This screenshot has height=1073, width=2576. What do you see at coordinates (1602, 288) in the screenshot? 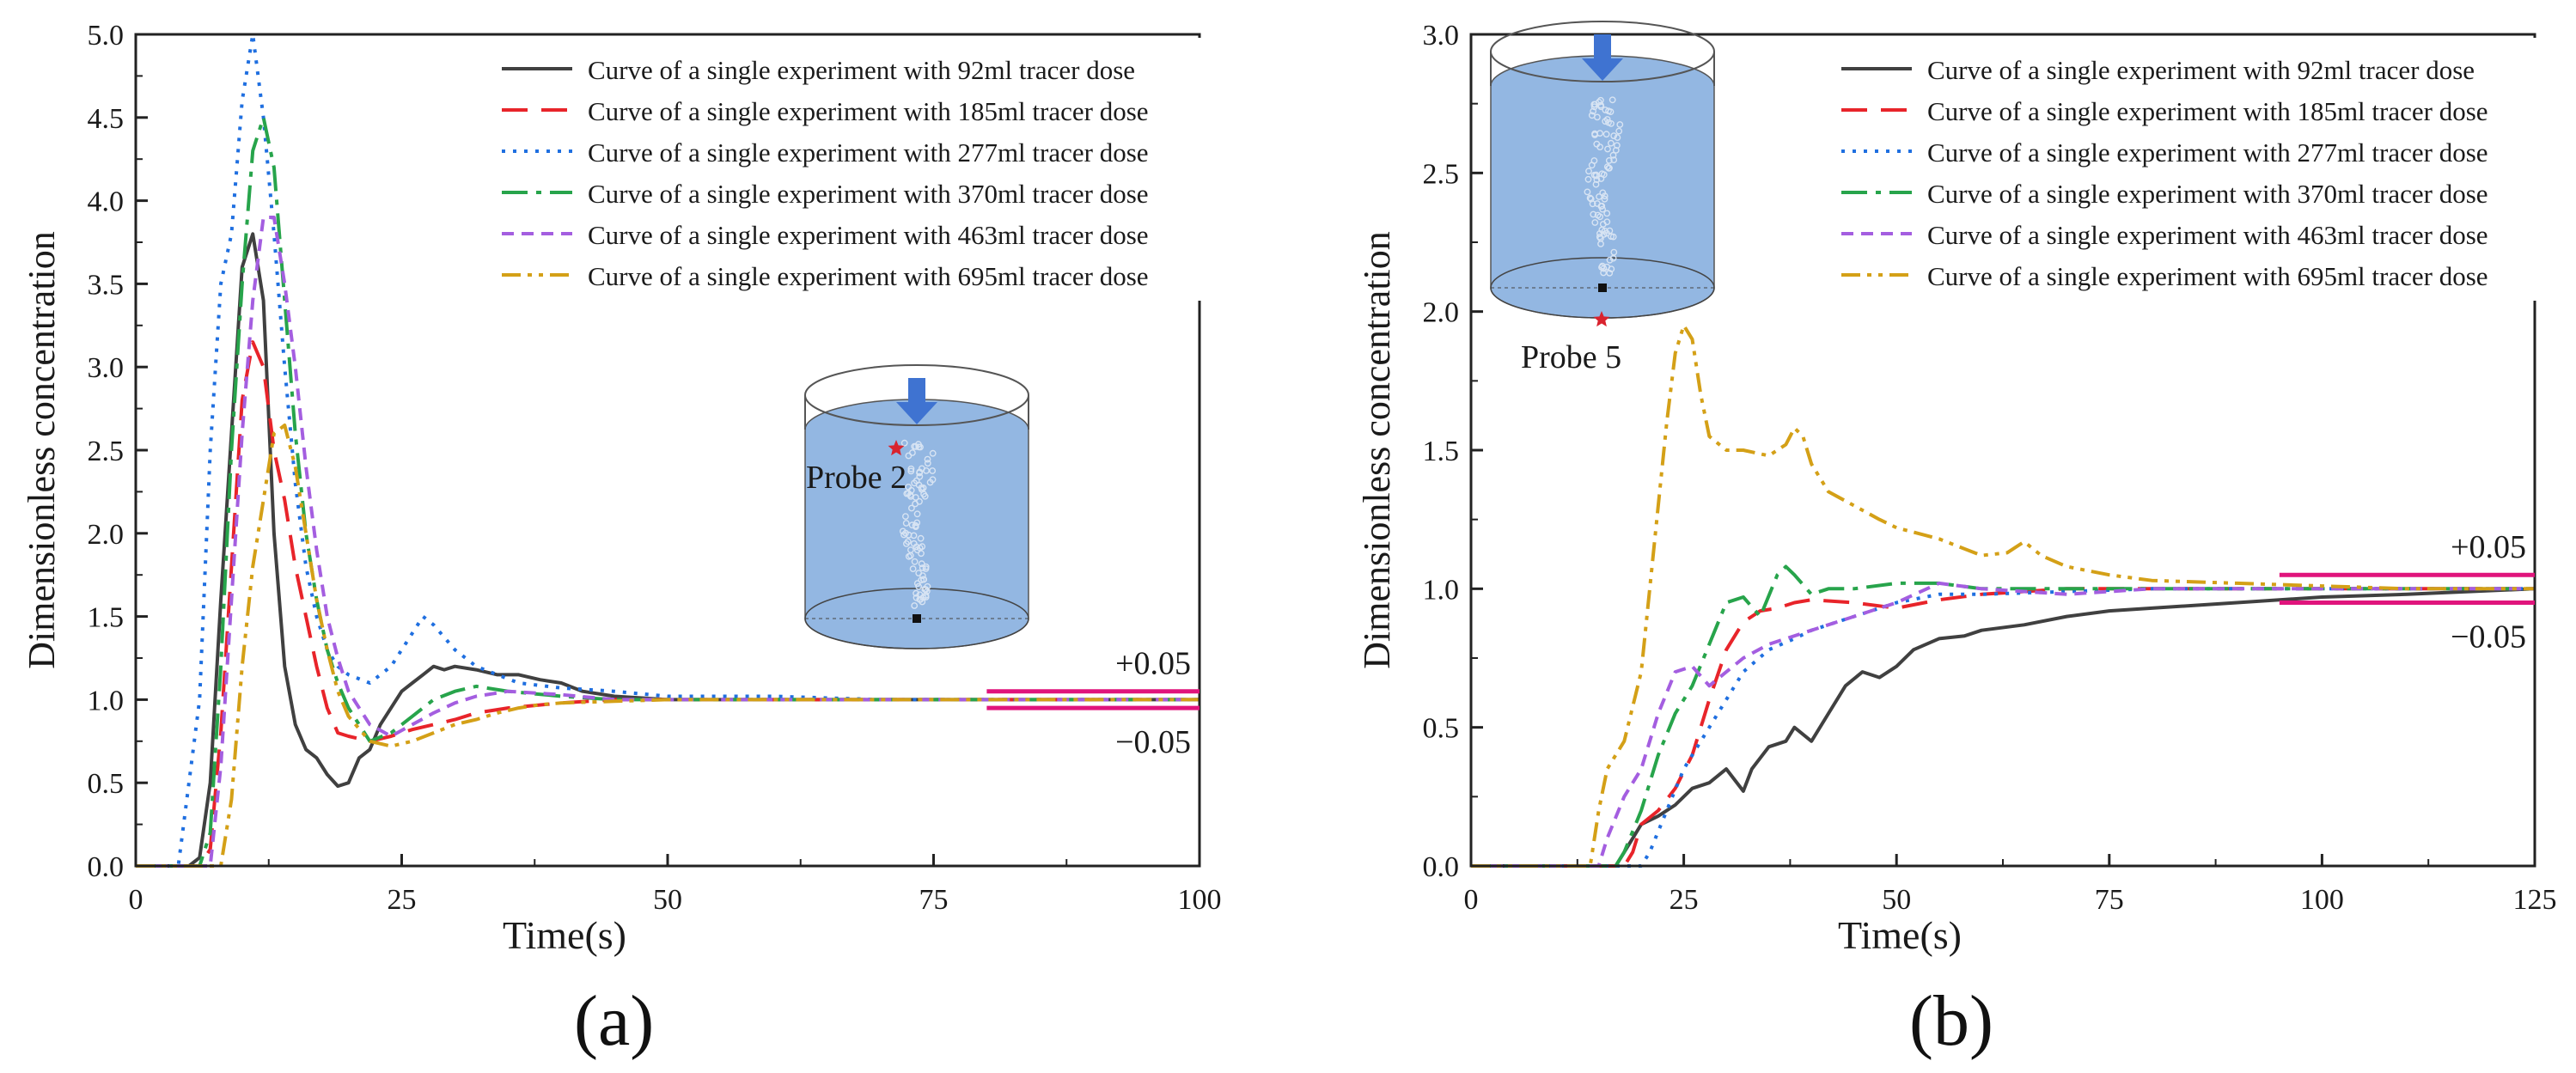
I see `outlet-marker-b` at bounding box center [1602, 288].